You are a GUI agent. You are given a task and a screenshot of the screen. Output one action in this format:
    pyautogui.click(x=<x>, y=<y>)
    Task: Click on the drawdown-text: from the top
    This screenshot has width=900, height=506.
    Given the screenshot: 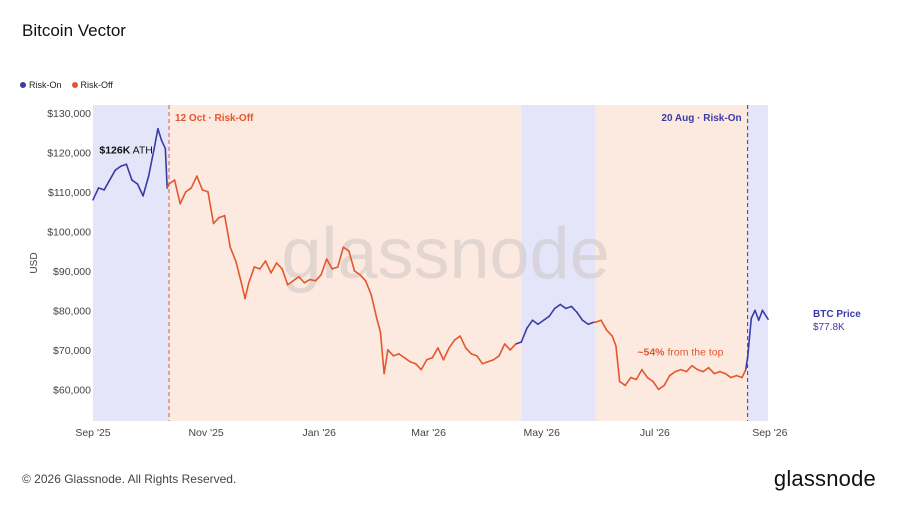 What is the action you would take?
    pyautogui.click(x=694, y=352)
    